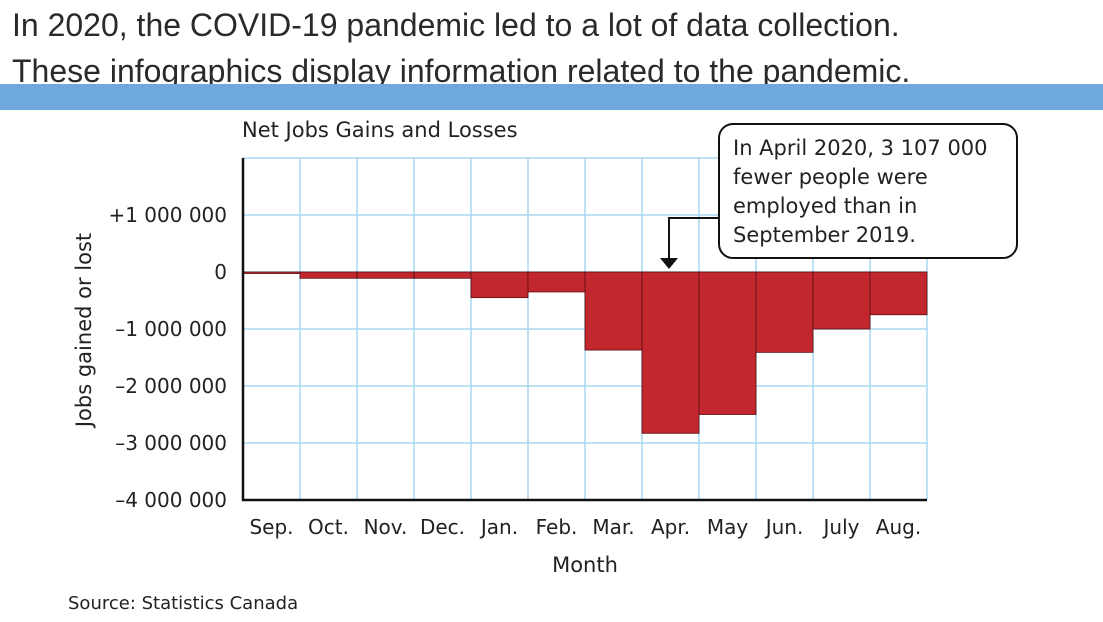 This screenshot has height=622, width=1103. Describe the element at coordinates (385, 275) in the screenshot. I see `bar-nov` at that location.